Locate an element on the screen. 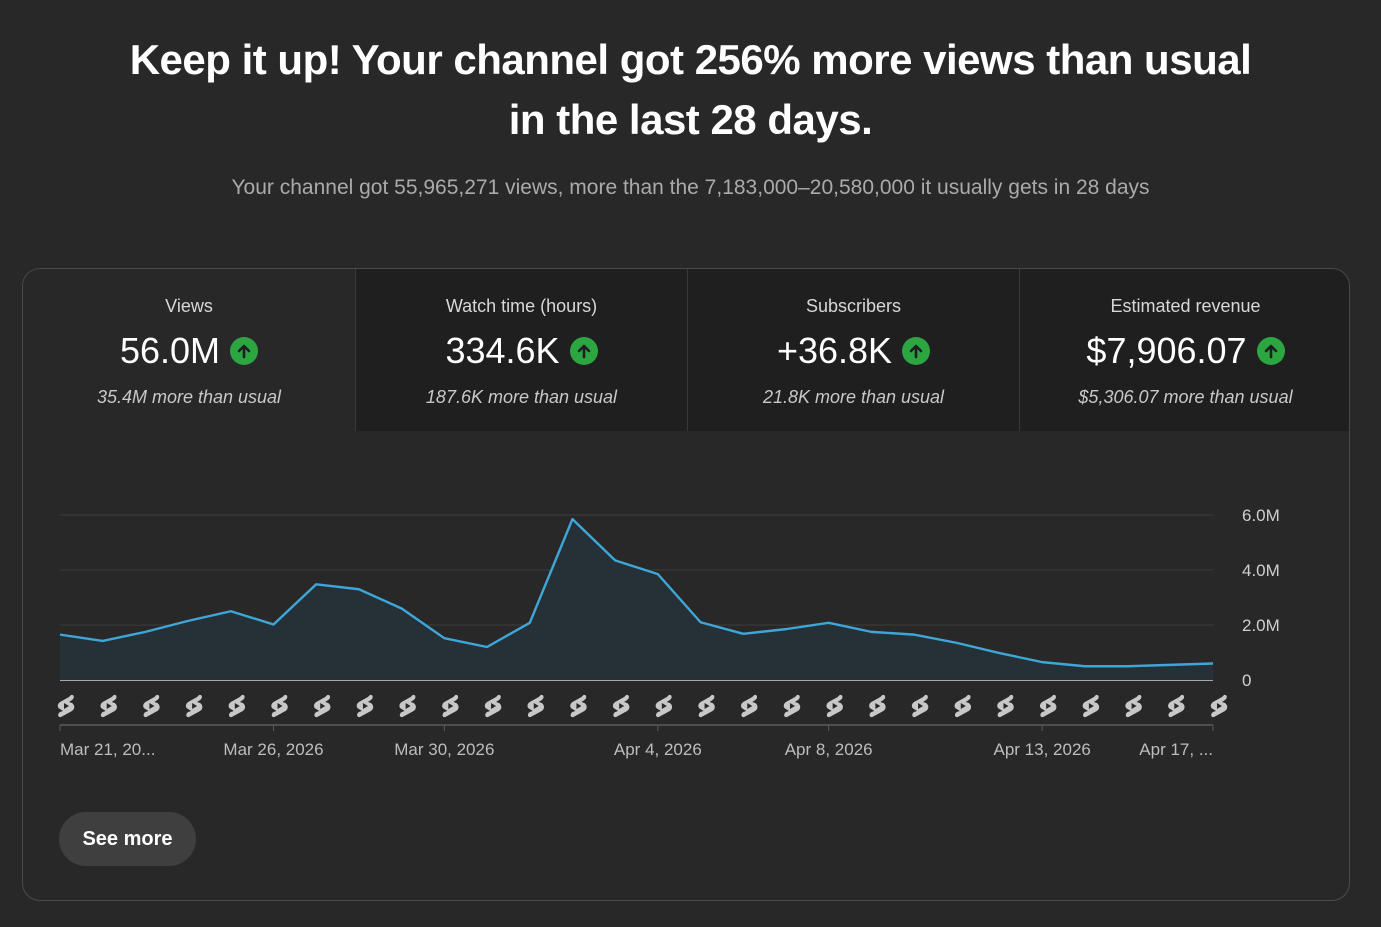 The image size is (1381, 927). tab-subscribers: Subscribers +36.8K 21.8K more than usual is located at coordinates (853, 350).